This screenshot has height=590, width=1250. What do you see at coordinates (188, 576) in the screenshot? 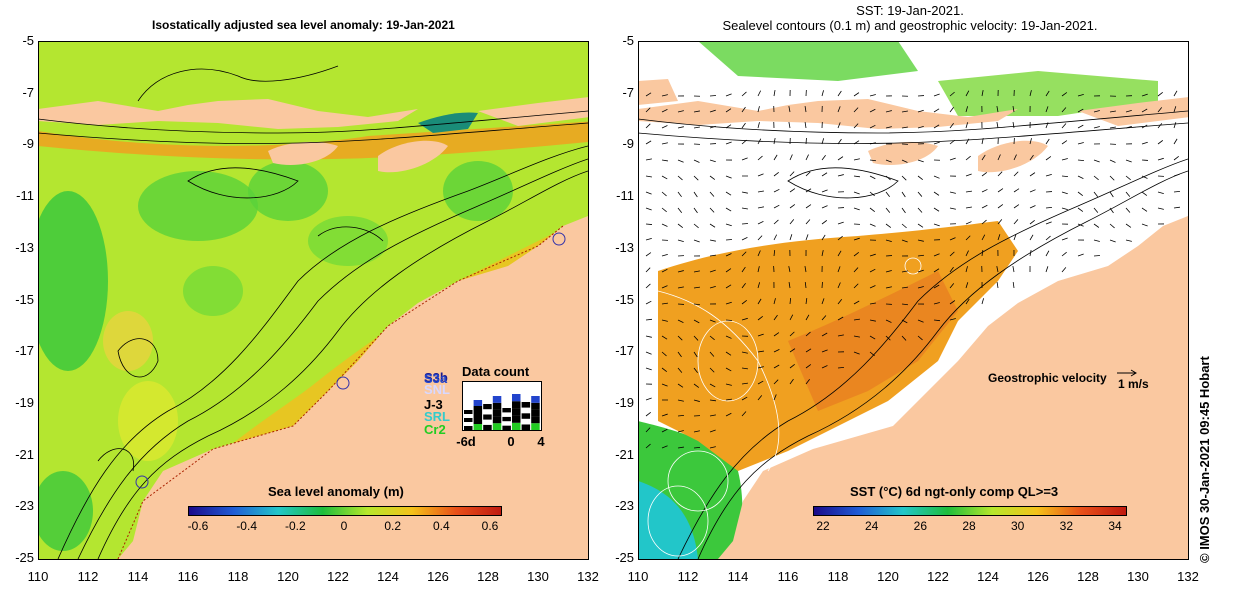
I see `left-x-tick-3: 116` at bounding box center [188, 576].